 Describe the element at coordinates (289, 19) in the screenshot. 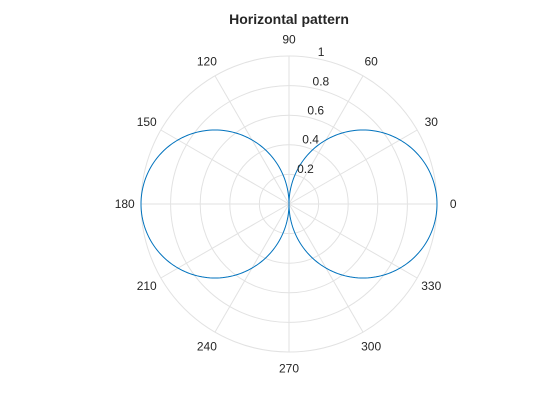

I see `chart-title: Horizontal pattern` at that location.